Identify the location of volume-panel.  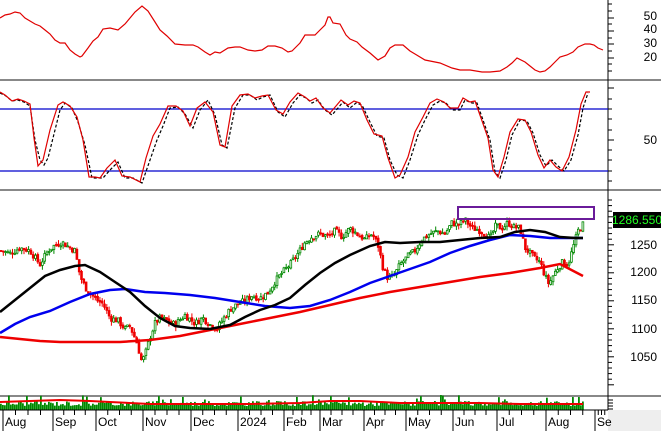
(306, 402).